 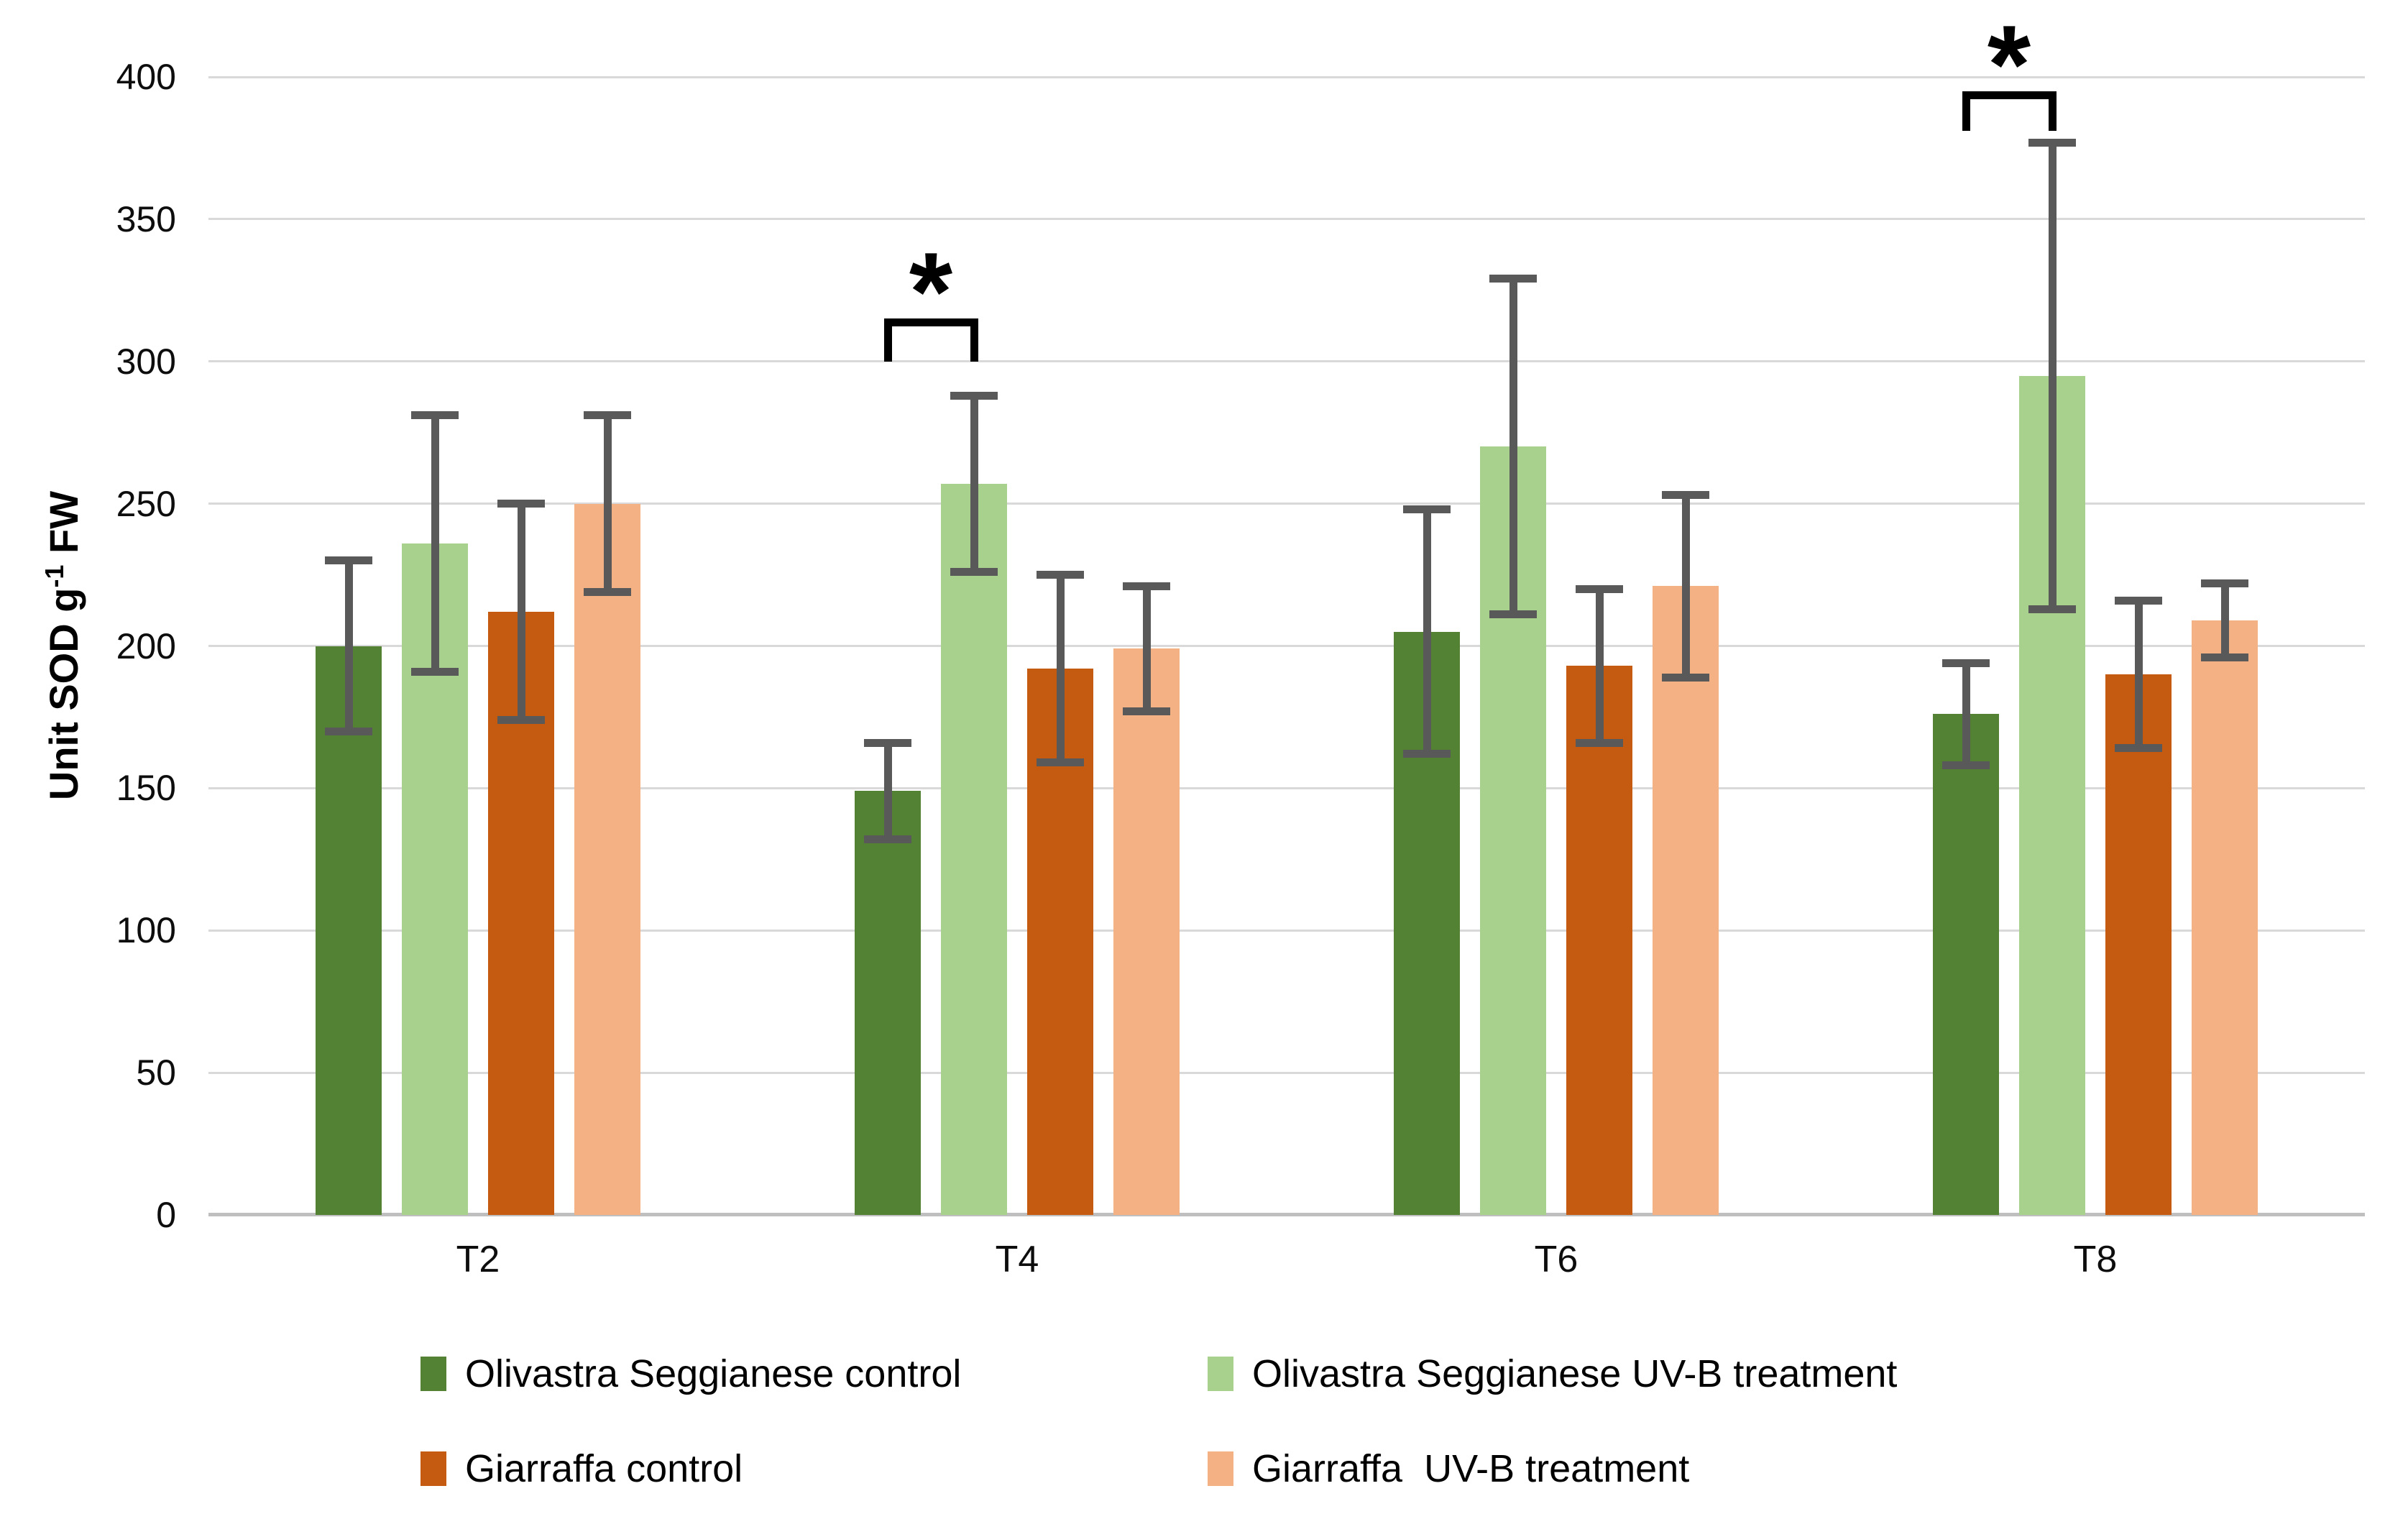 I want to click on bar-t6-giarraffa-uv-b-treatment, so click(x=1686, y=900).